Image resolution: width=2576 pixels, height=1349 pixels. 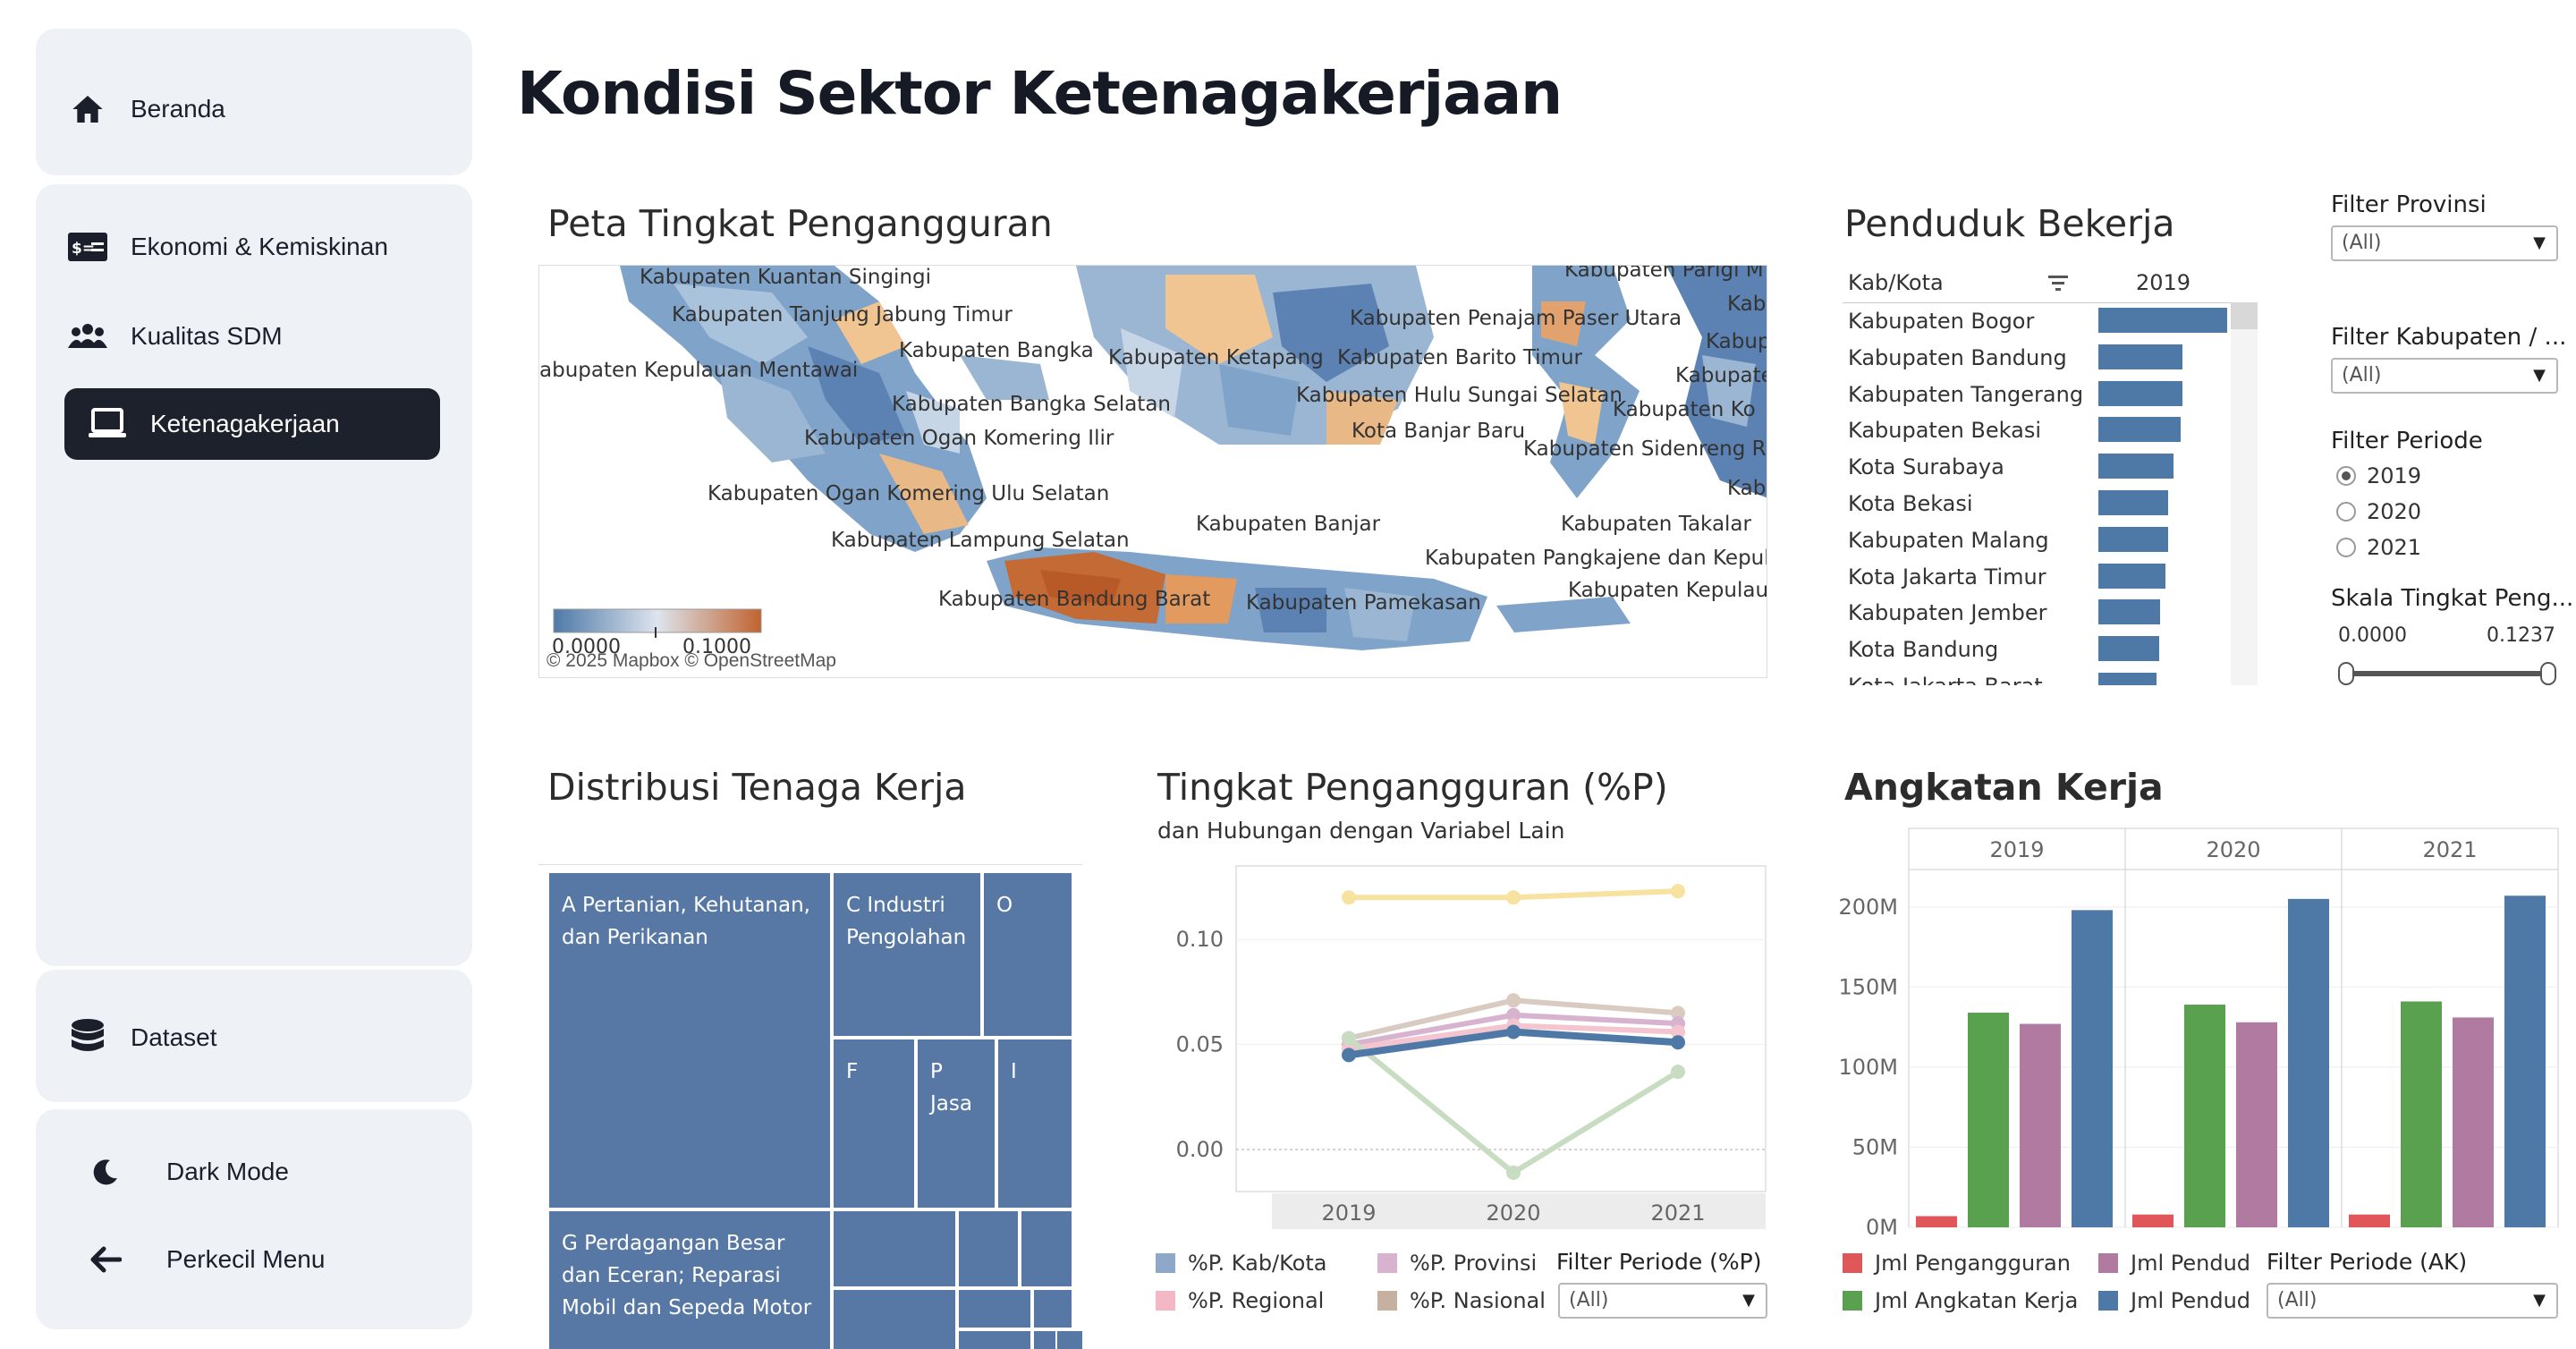 What do you see at coordinates (254, 336) in the screenshot?
I see `sidebar-item-kualitas-sdm: Kualitas SDM` at bounding box center [254, 336].